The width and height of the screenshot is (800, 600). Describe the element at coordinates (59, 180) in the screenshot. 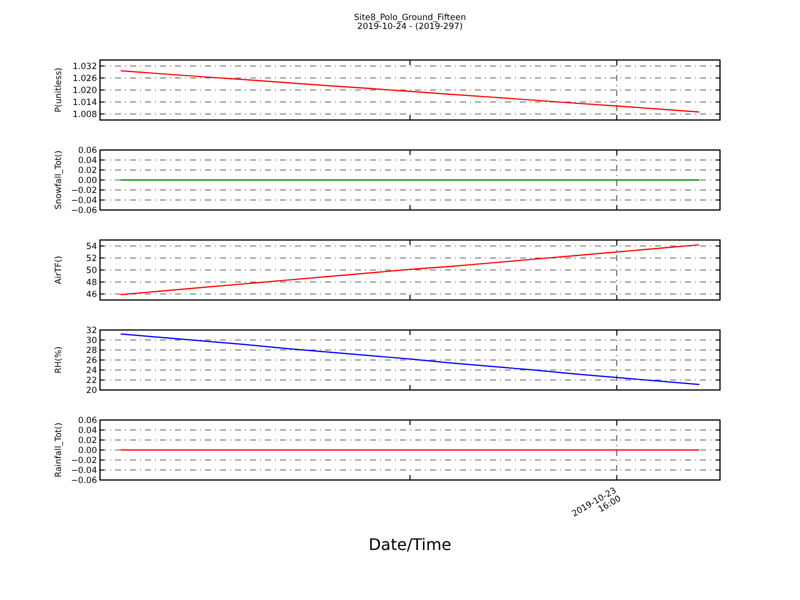

I see `y-axis-title: Snowfall_Tot()` at that location.